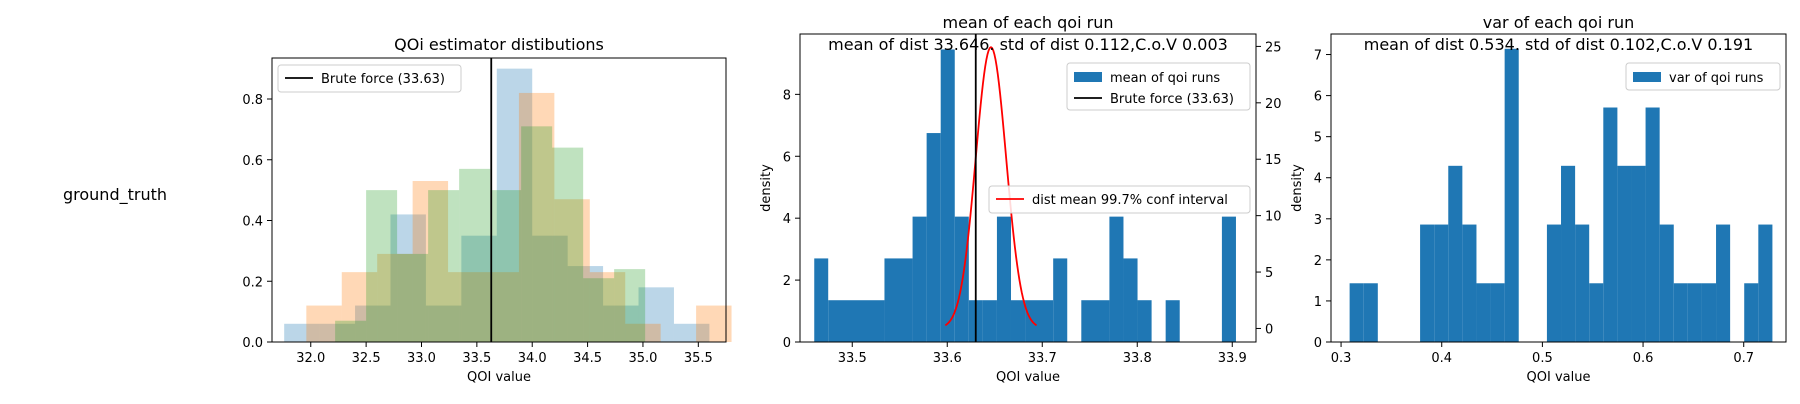 The height and width of the screenshot is (404, 1800). What do you see at coordinates (1716, 78) in the screenshot?
I see `chart3-legend-label: var of qoi runs` at bounding box center [1716, 78].